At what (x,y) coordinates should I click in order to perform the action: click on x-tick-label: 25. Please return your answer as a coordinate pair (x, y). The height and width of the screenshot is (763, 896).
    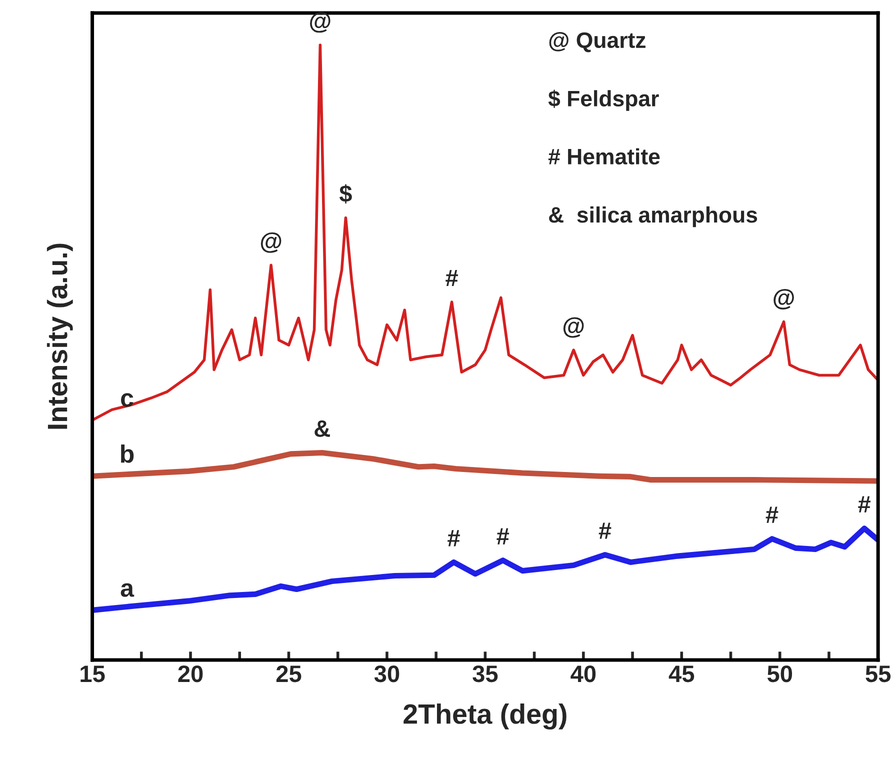
    Looking at the image, I should click on (289, 673).